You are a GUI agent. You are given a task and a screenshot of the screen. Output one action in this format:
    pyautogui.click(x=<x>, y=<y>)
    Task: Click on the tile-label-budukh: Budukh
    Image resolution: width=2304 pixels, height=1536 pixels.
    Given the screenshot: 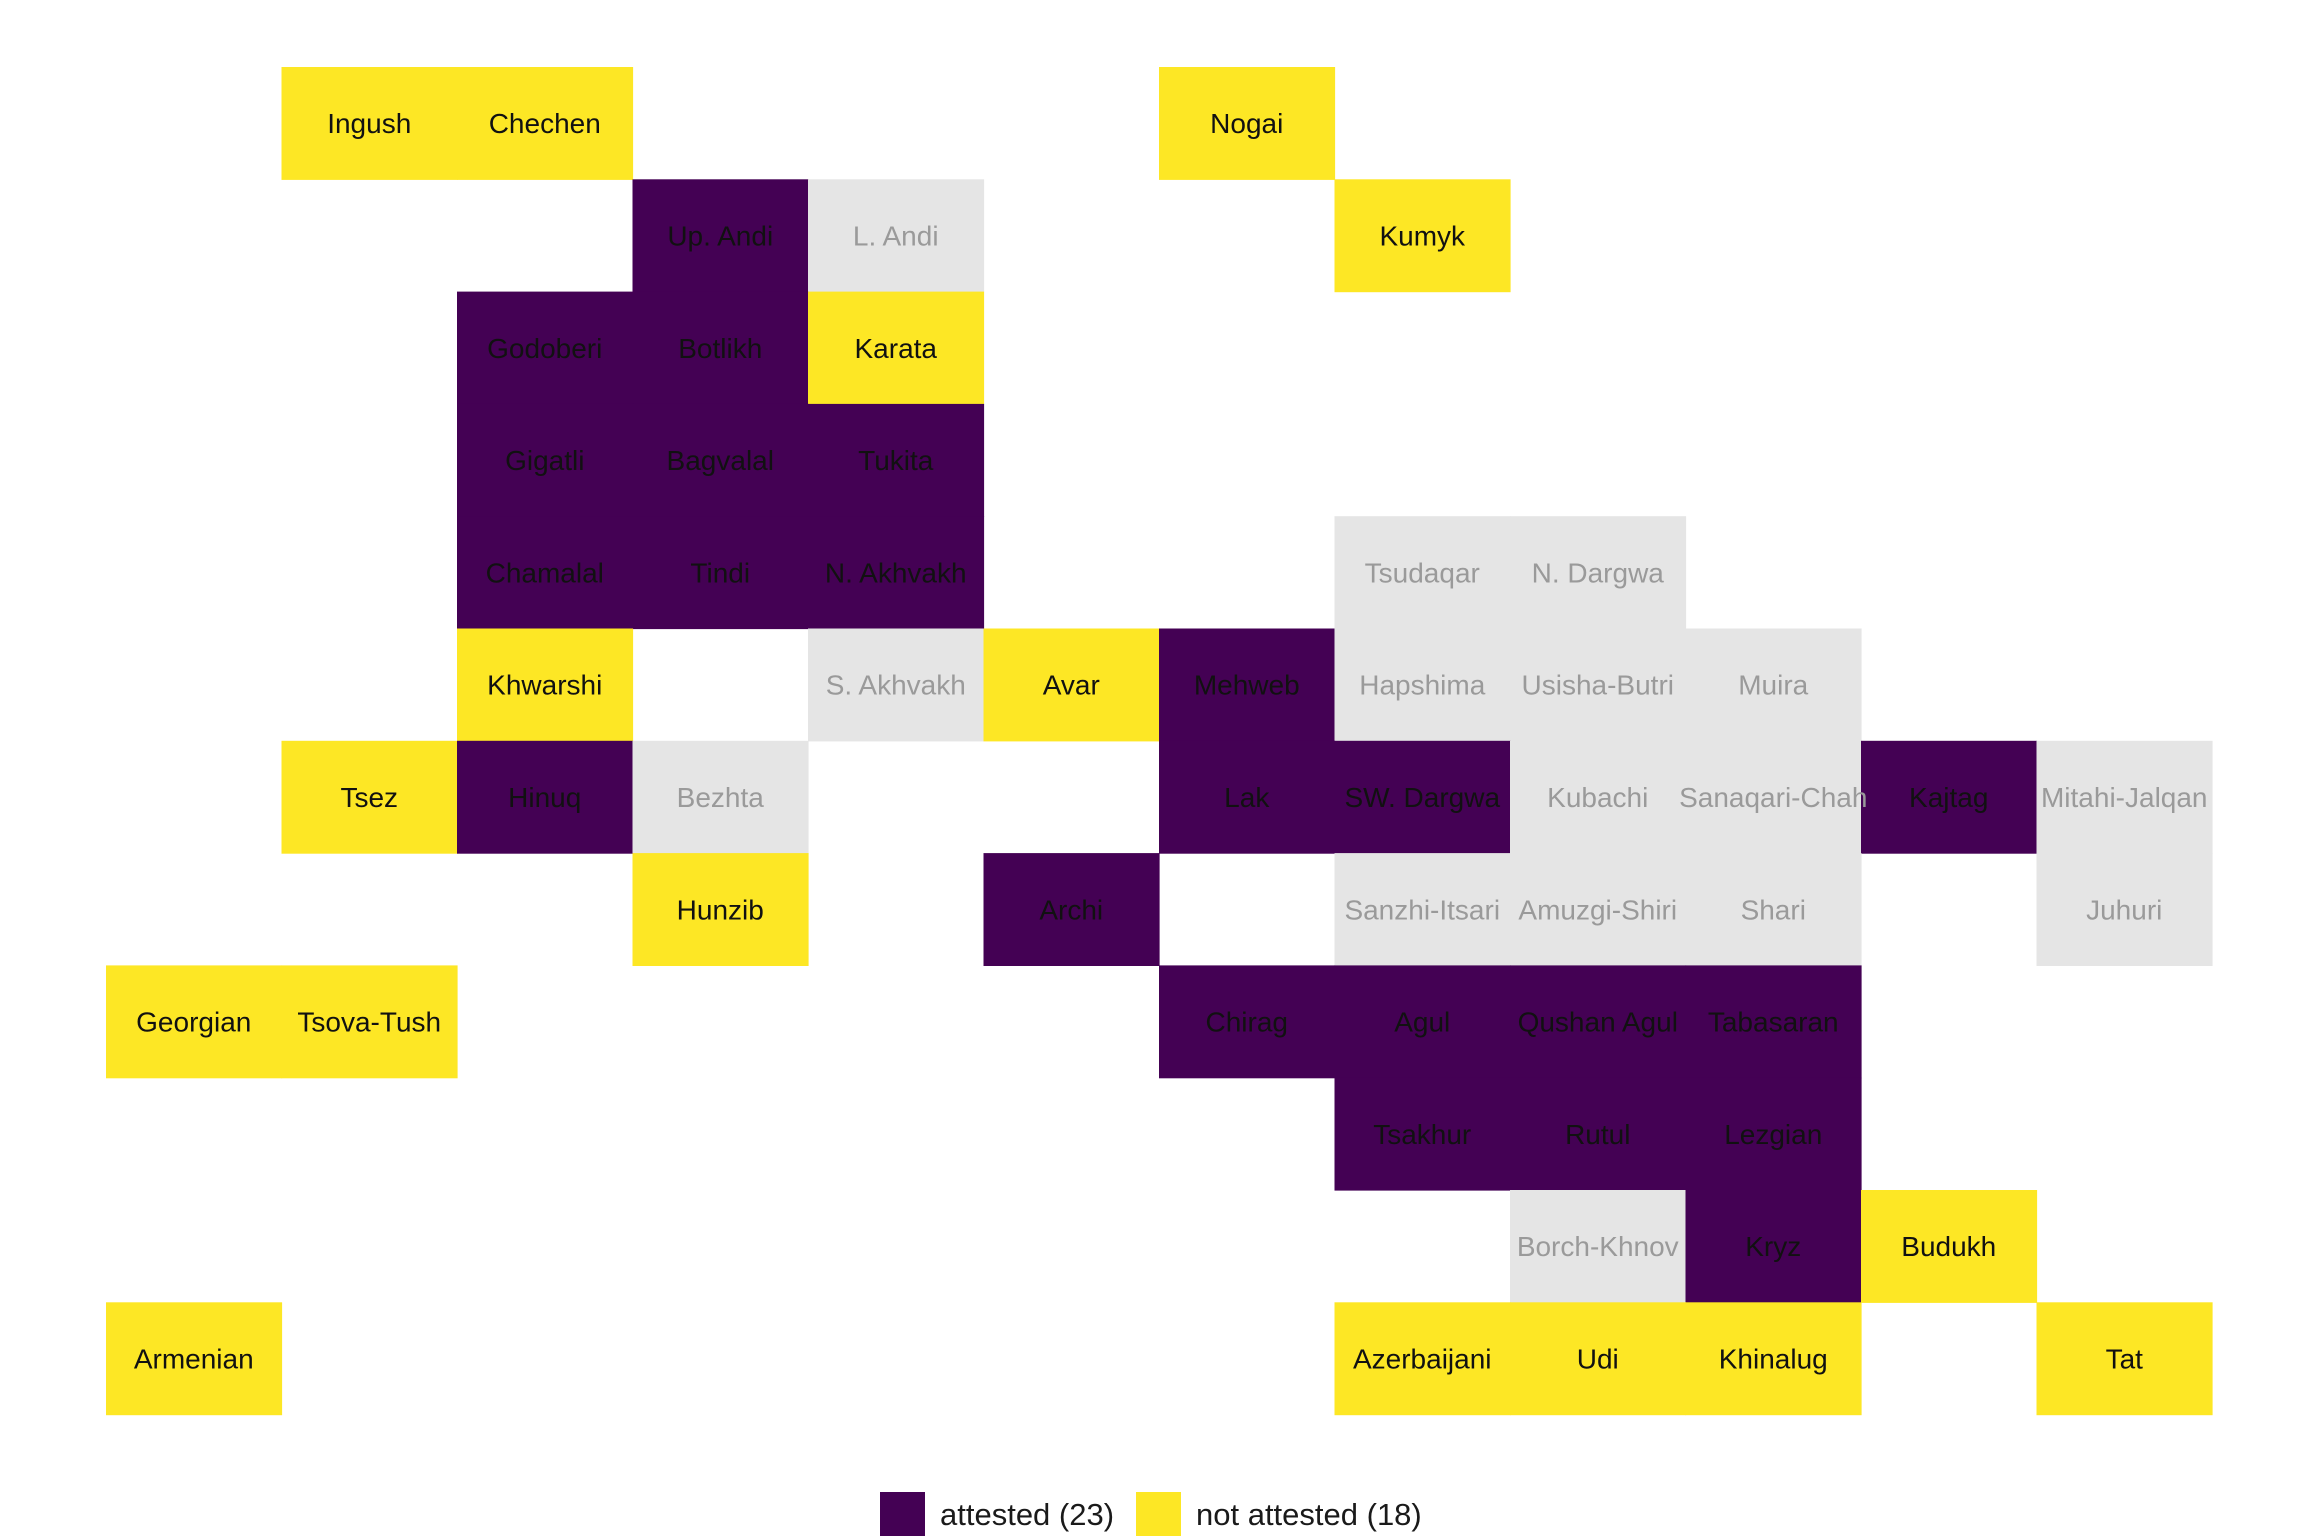 What is the action you would take?
    pyautogui.click(x=1948, y=1246)
    